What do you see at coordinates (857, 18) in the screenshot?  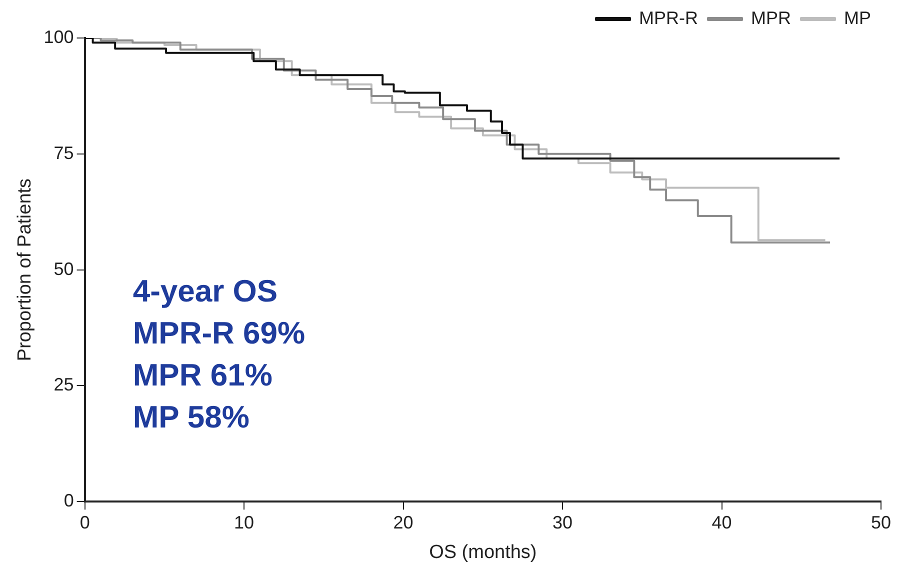 I see `legend-label: MP` at bounding box center [857, 18].